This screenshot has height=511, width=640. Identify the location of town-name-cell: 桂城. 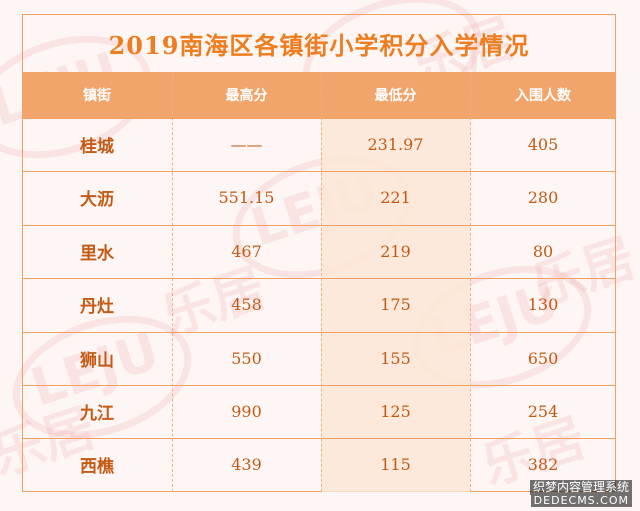
(97, 147).